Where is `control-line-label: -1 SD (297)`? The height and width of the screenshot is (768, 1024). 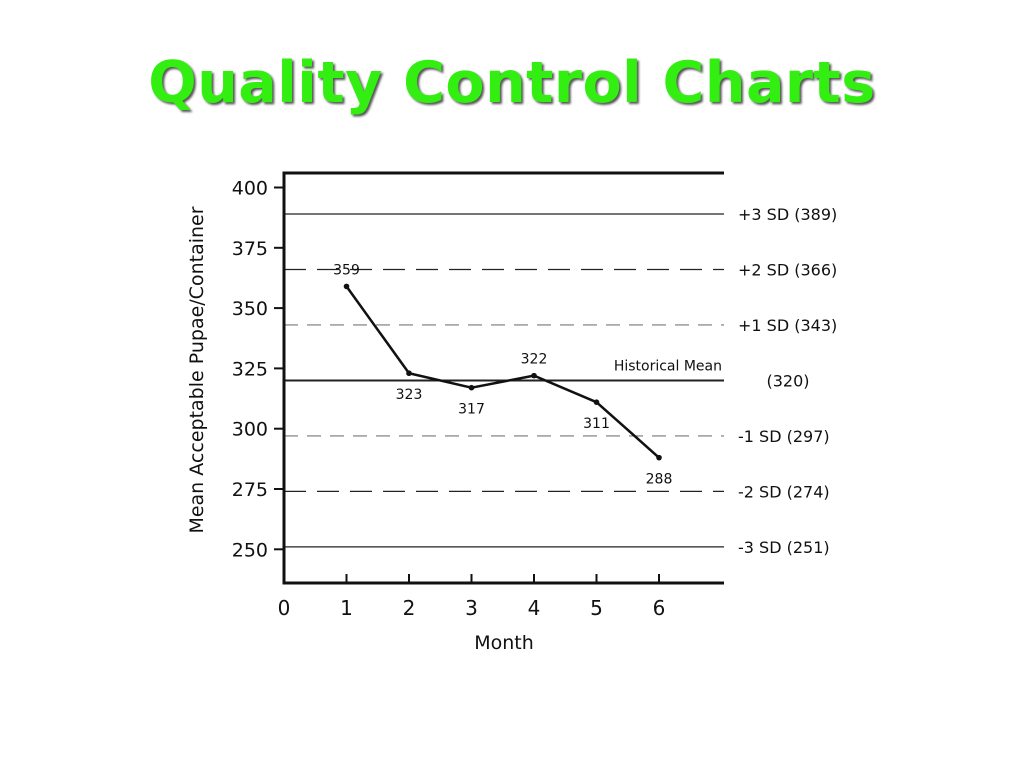 control-line-label: -1 SD (297) is located at coordinates (784, 436).